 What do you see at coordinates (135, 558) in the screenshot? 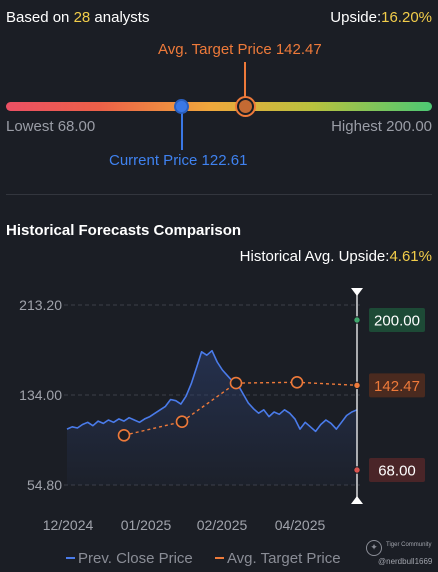
I see `legend-label-close: Prev. Close Price` at bounding box center [135, 558].